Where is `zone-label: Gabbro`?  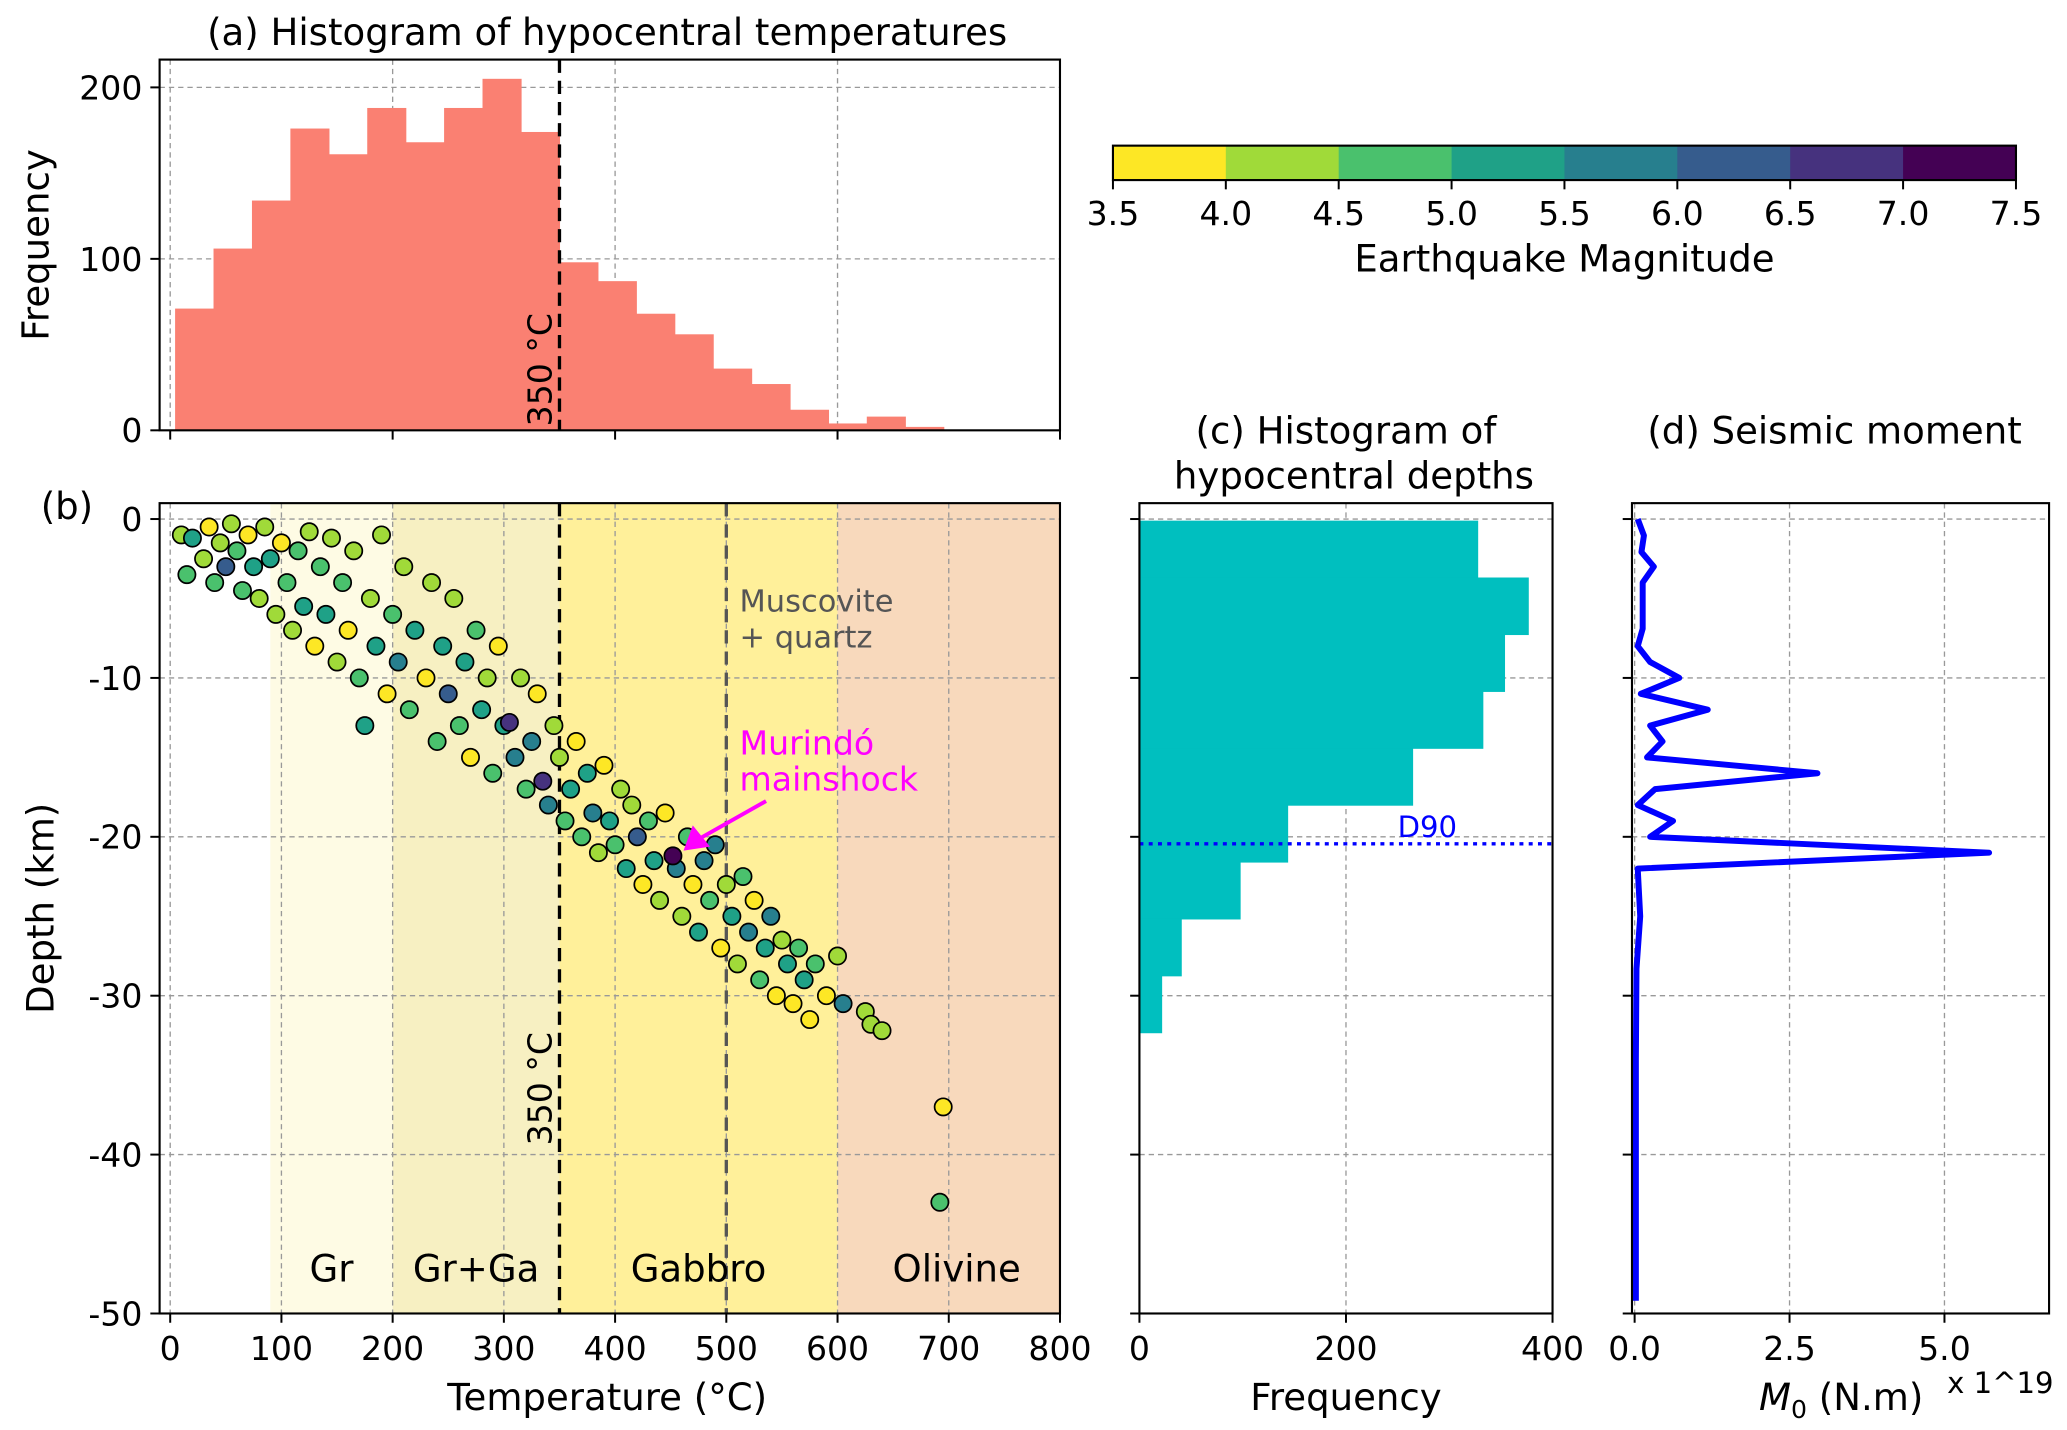
zone-label: Gabbro is located at coordinates (699, 1269).